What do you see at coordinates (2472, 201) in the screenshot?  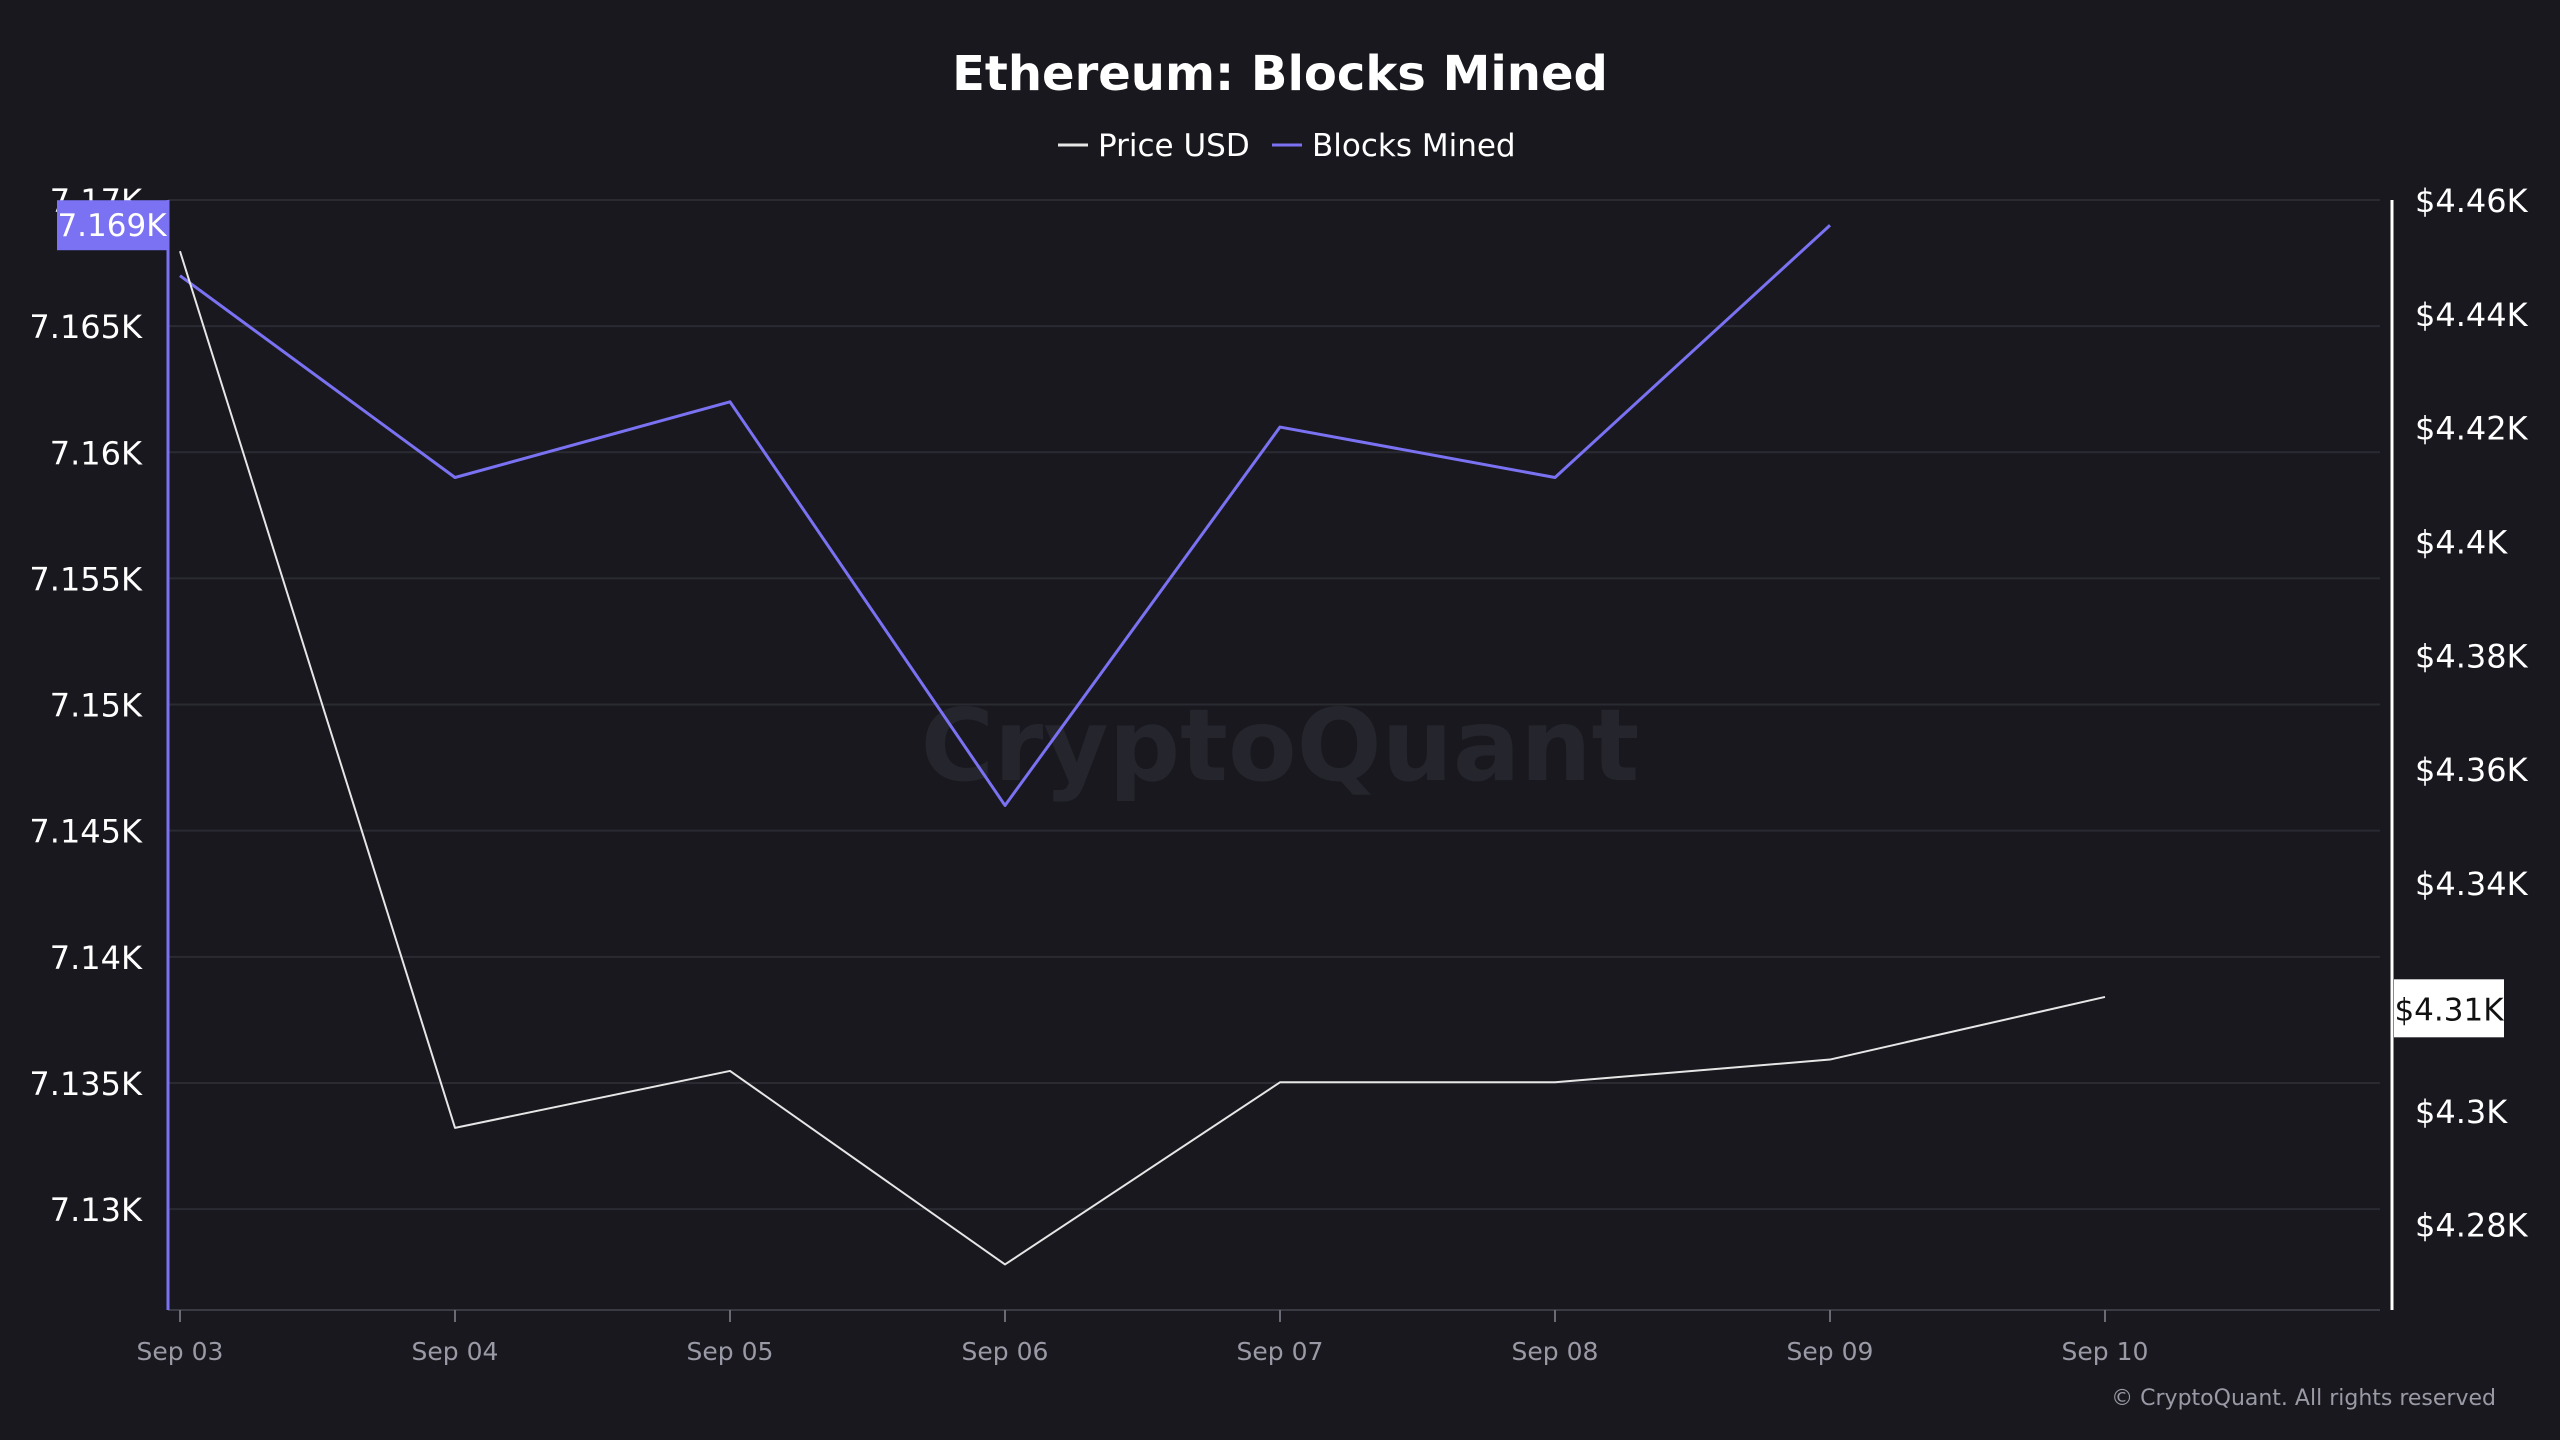 I see `right-tick-label-9: $4.46K` at bounding box center [2472, 201].